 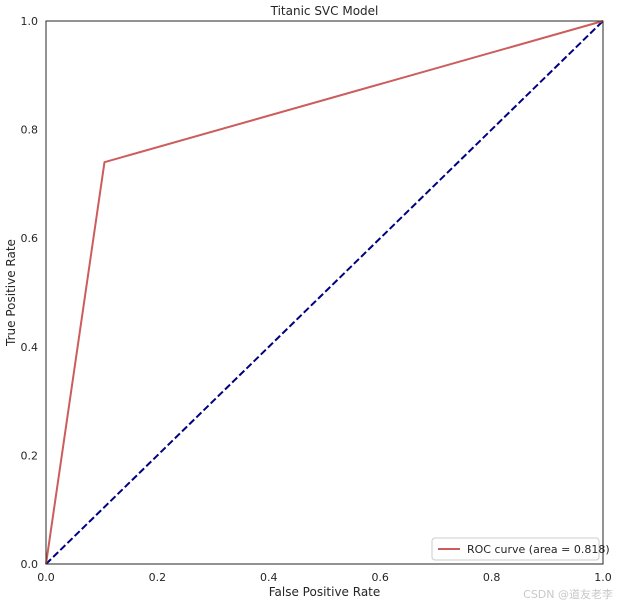 I want to click on legend-label-roc: ROC curve (area = 0.818), so click(x=538, y=549).